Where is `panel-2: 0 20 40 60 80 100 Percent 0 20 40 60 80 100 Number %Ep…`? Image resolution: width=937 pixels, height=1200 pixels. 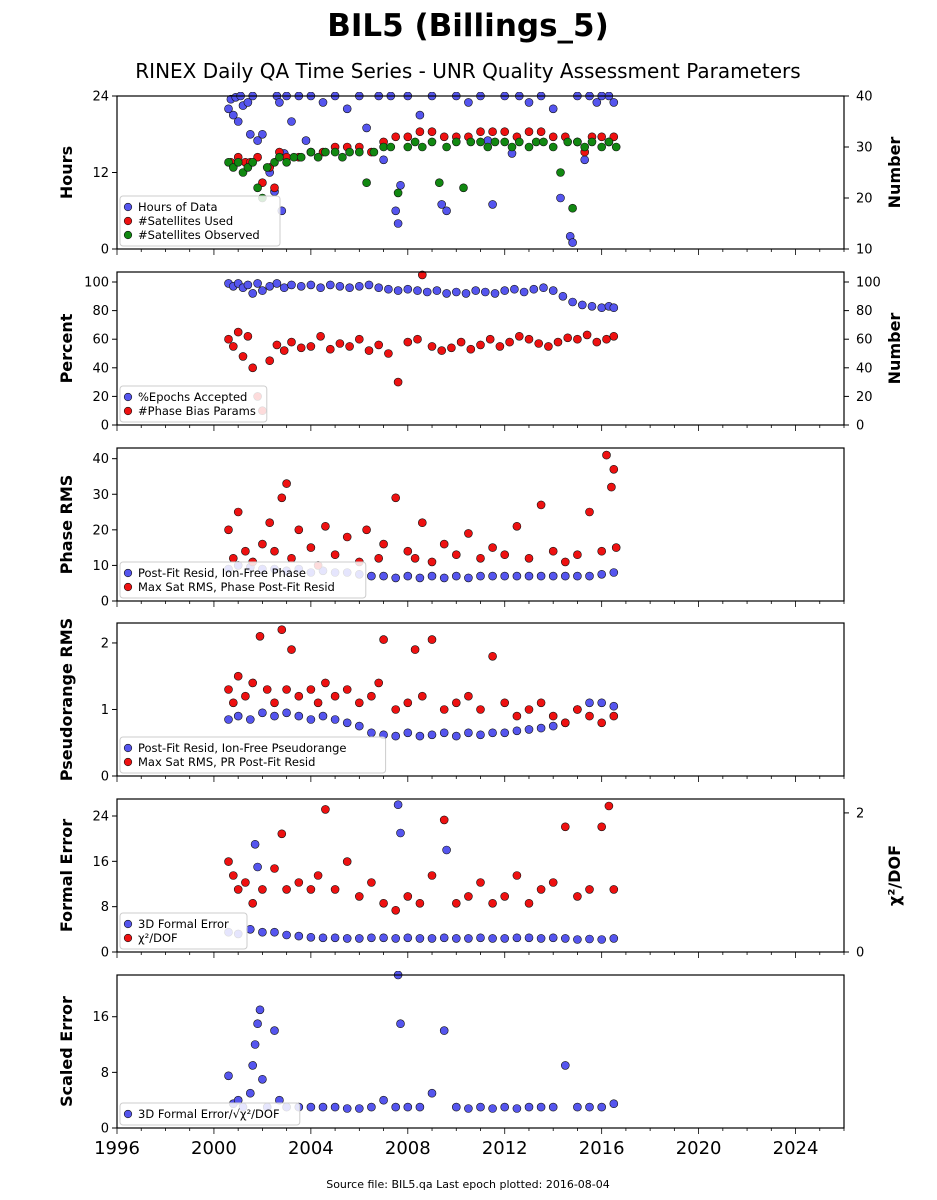
panel-2: 0 20 40 60 80 100 Percent 0 20 40 60 80 100 Number %Ep… is located at coordinates (480, 352).